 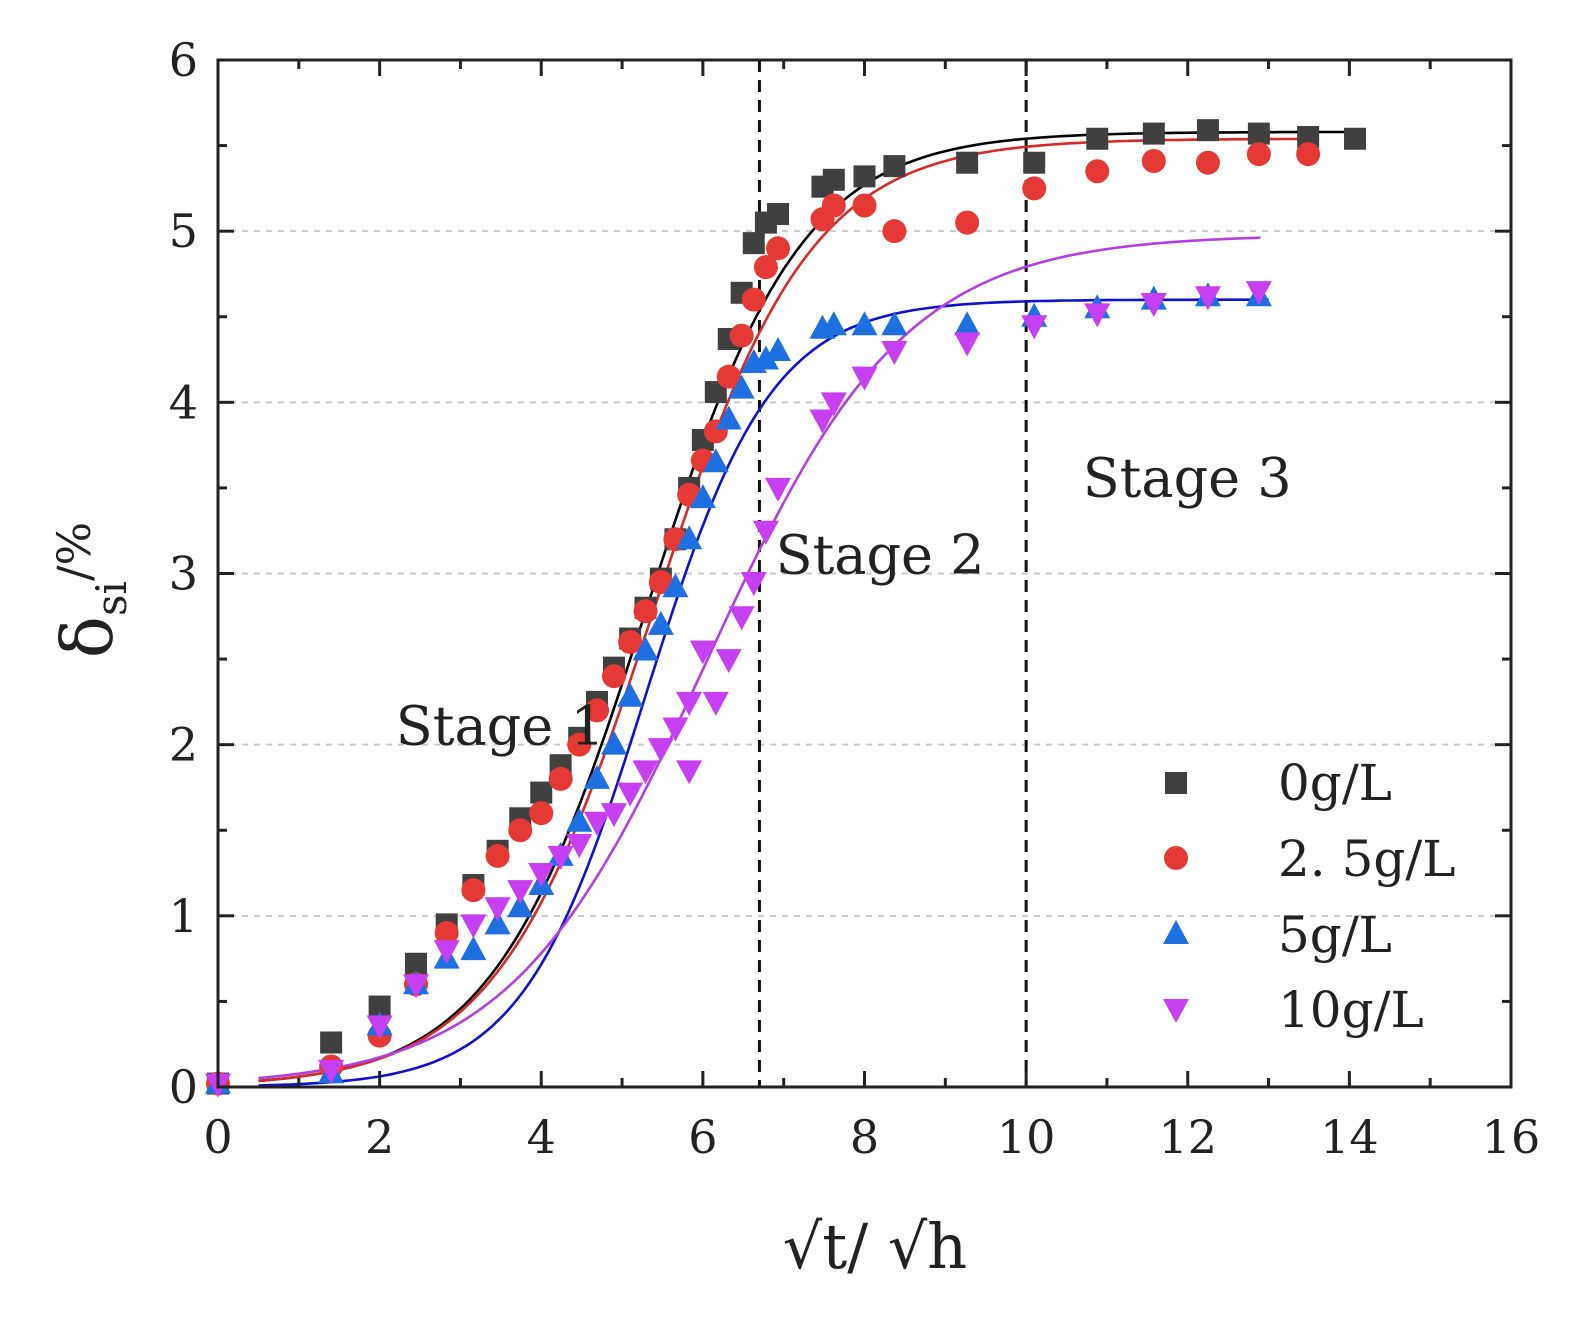 What do you see at coordinates (183, 402) in the screenshot?
I see `y-tick-label-4: 4` at bounding box center [183, 402].